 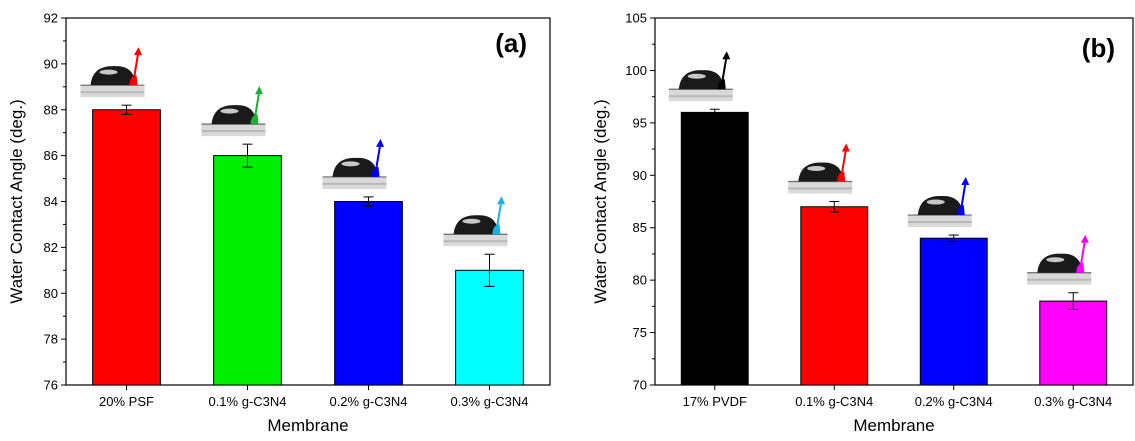 What do you see at coordinates (640, 332) in the screenshot?
I see `y-tick-label: 75` at bounding box center [640, 332].